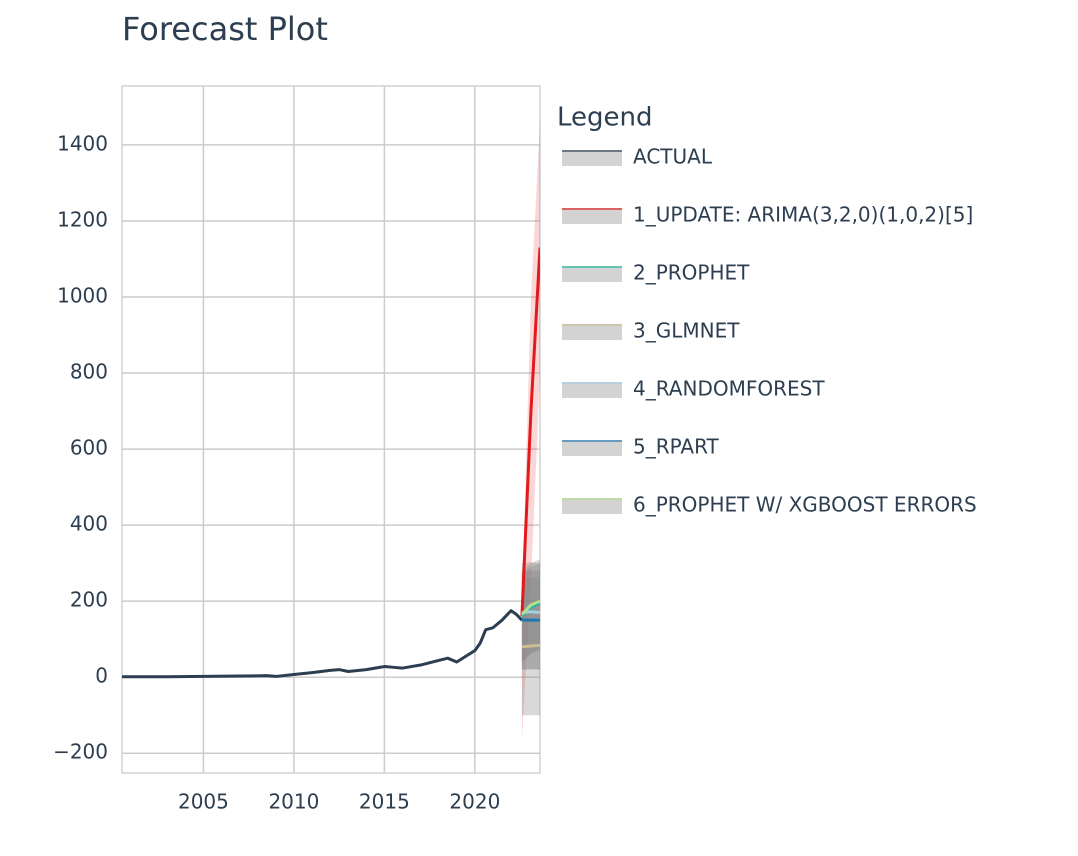  I want to click on x-tick-label: 2020, so click(474, 802).